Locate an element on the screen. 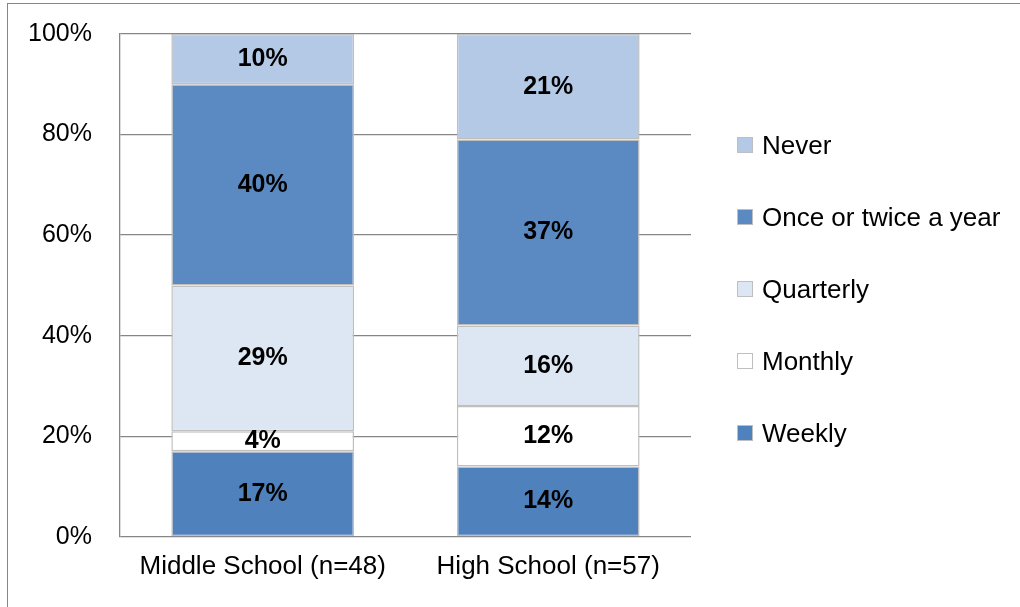 Image resolution: width=1020 pixels, height=607 pixels. legend-label: Quarterly is located at coordinates (815, 288).